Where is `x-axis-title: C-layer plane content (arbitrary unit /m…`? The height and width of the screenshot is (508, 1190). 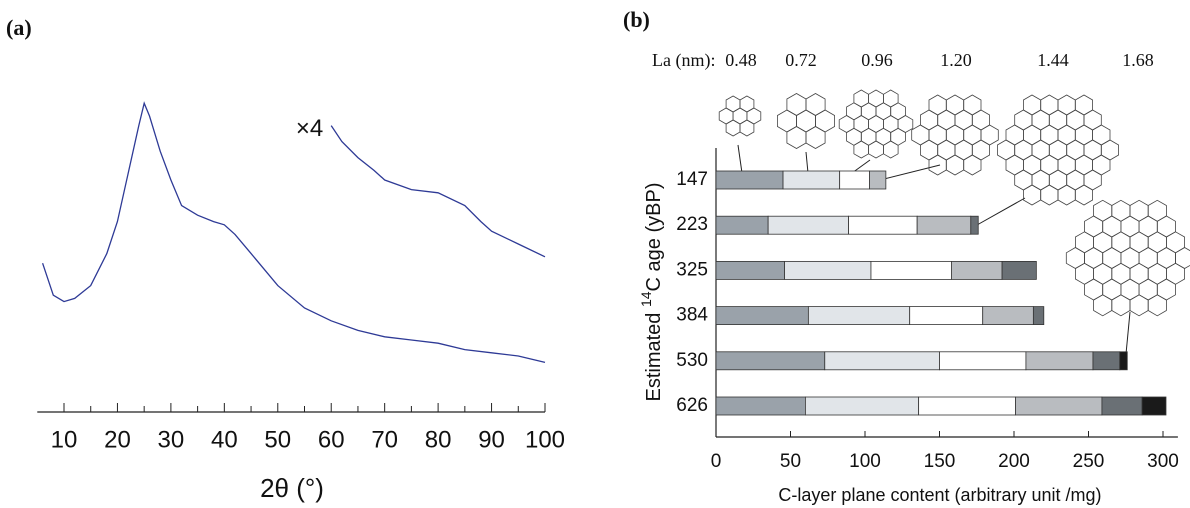
x-axis-title: C-layer plane content (arbitrary unit /m… is located at coordinates (939, 495).